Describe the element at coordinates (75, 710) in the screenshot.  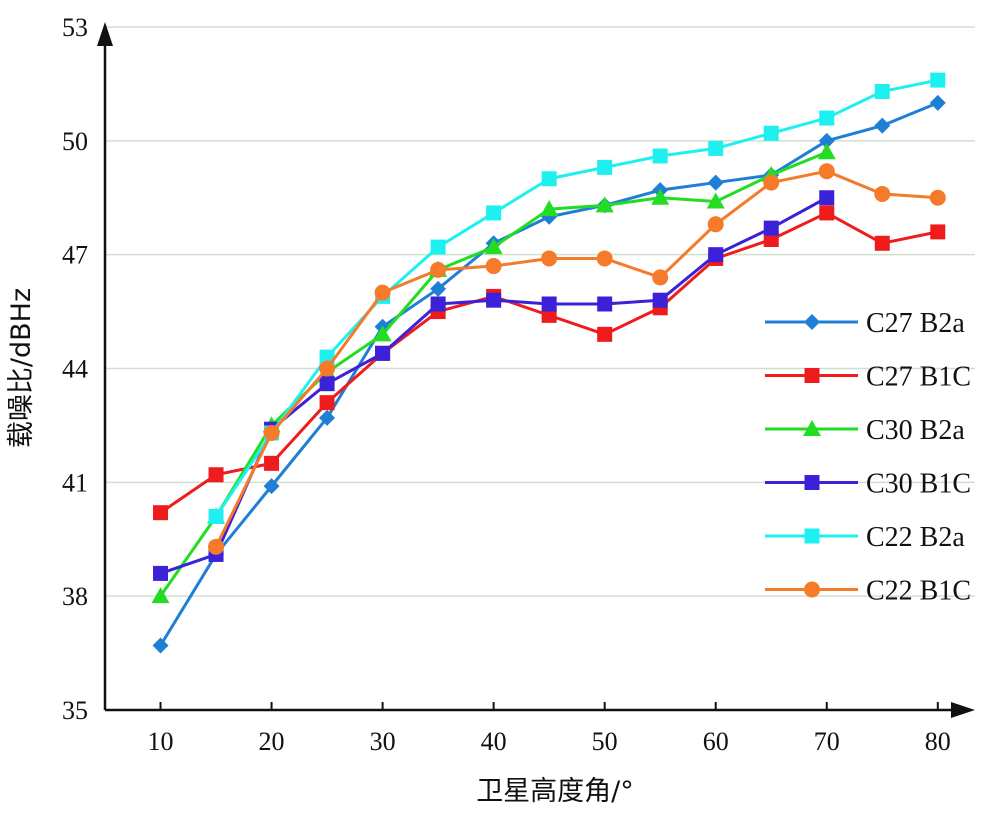
I see `y-tick-label: 35` at that location.